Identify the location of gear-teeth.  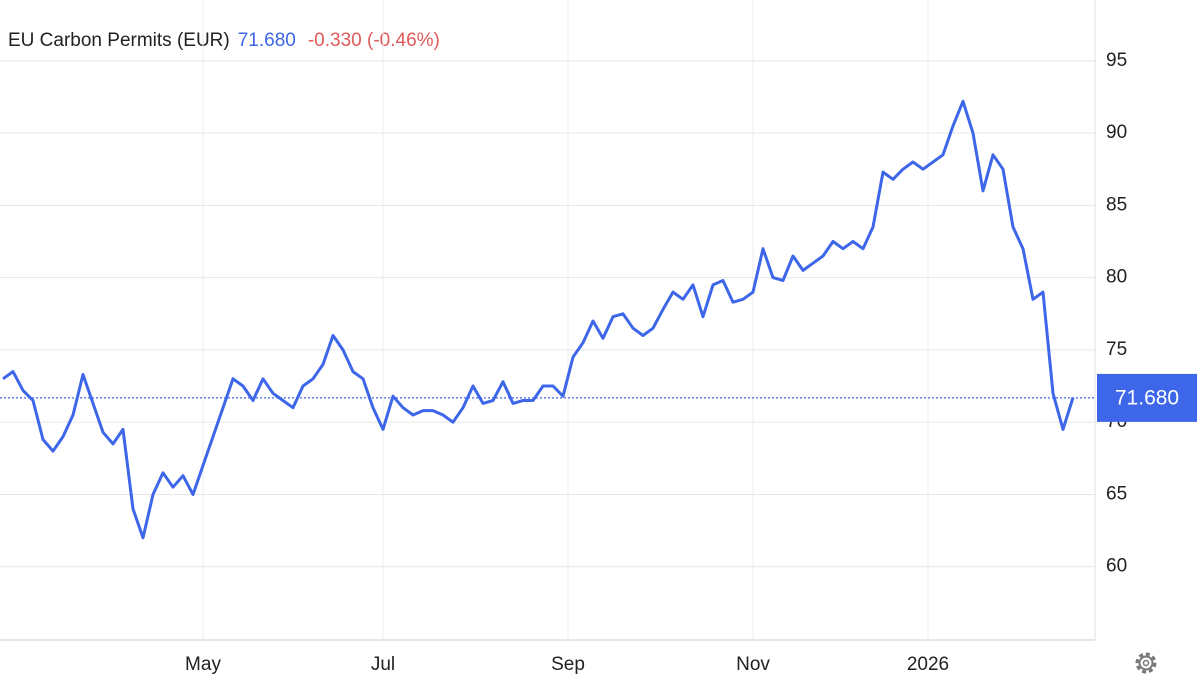
(1146, 663).